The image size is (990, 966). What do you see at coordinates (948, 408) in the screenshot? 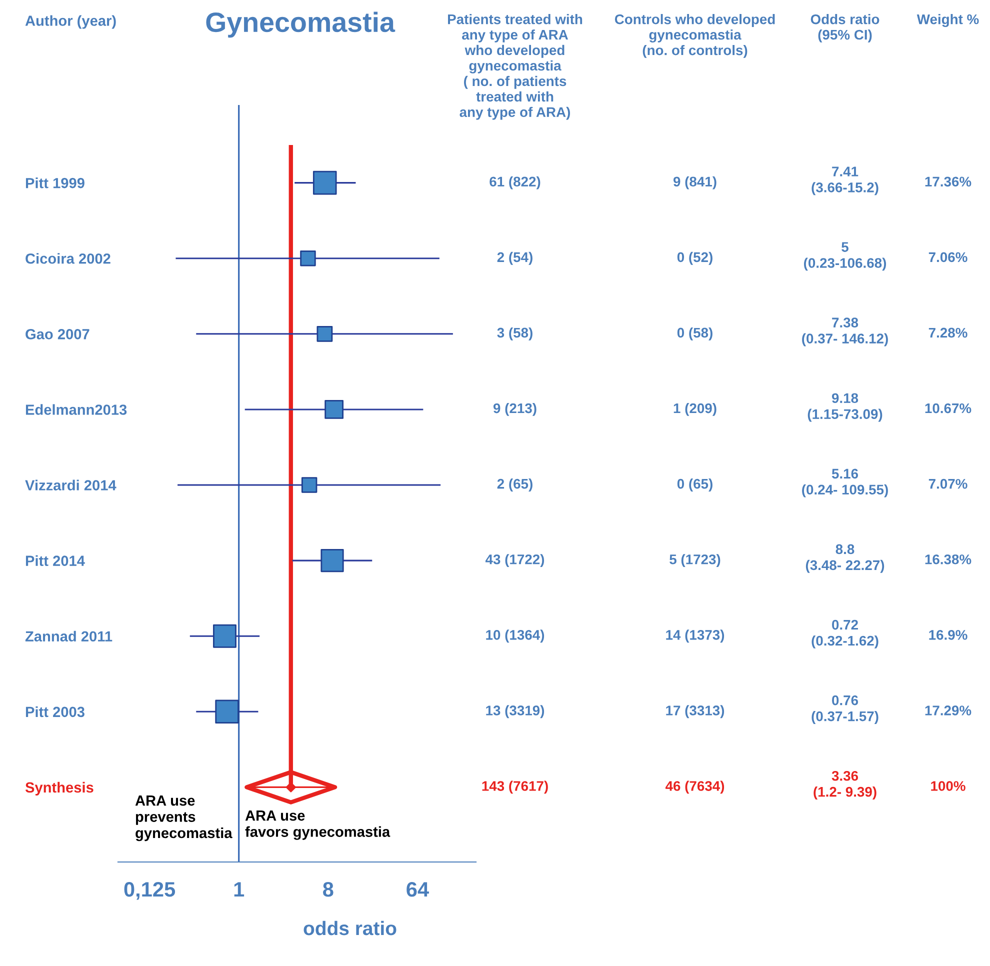
I see `text: 10.67%` at bounding box center [948, 408].